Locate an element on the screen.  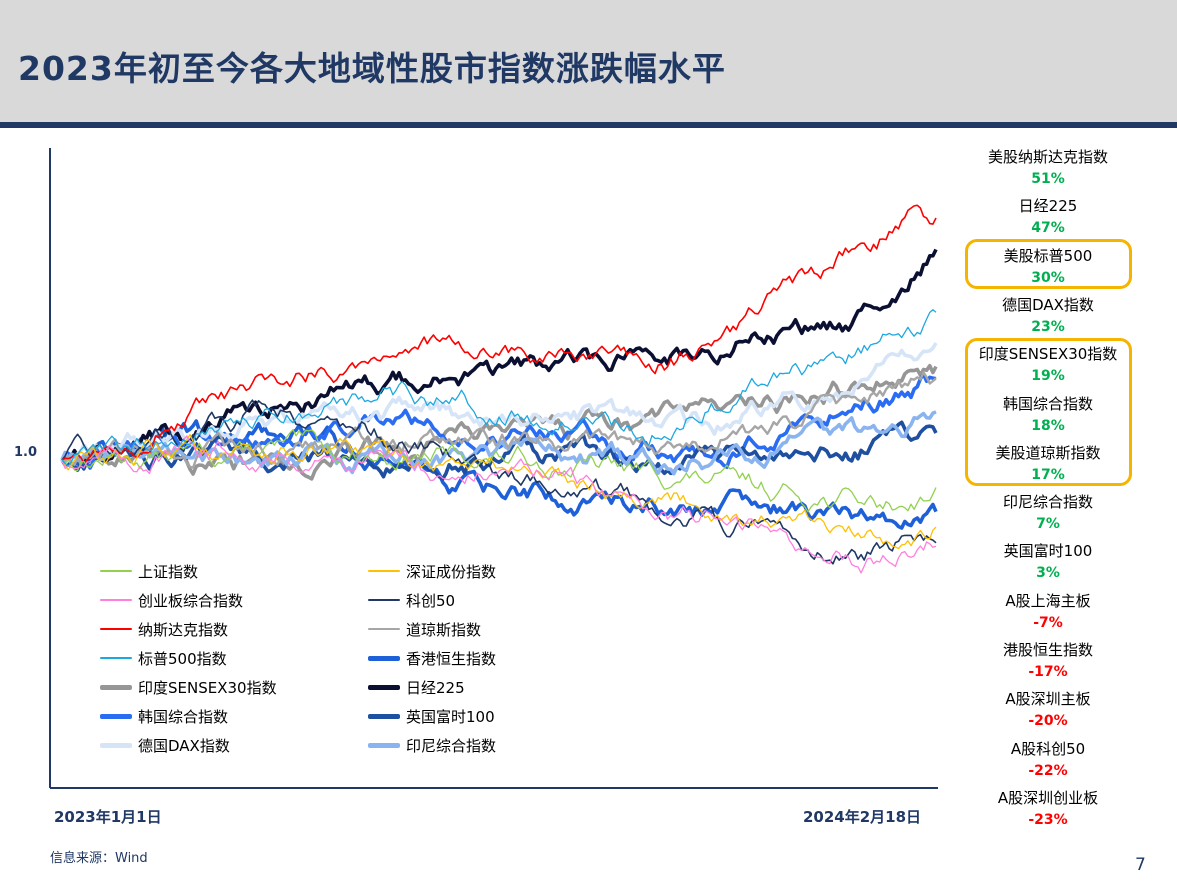
ranking-name: 美股标普500 is located at coordinates (1048, 255).